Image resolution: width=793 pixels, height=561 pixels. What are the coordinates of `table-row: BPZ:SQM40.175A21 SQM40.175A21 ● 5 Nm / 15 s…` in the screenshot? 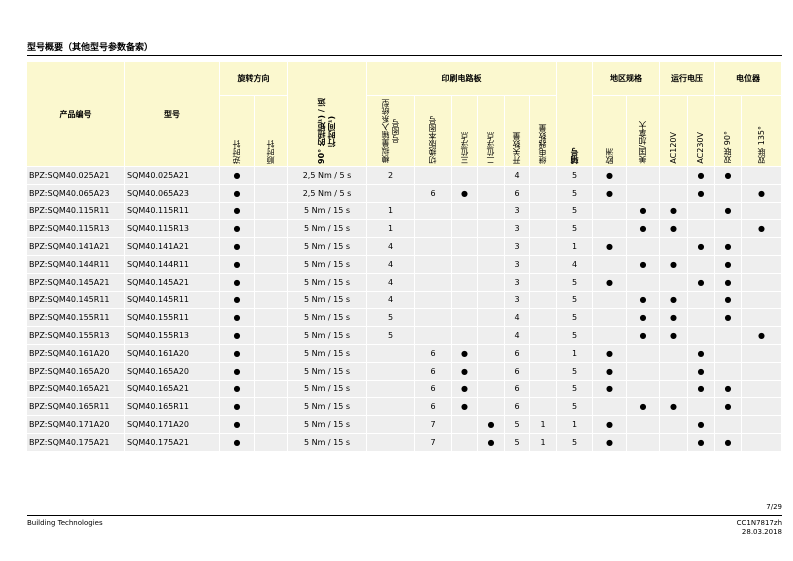 It's located at (405, 442).